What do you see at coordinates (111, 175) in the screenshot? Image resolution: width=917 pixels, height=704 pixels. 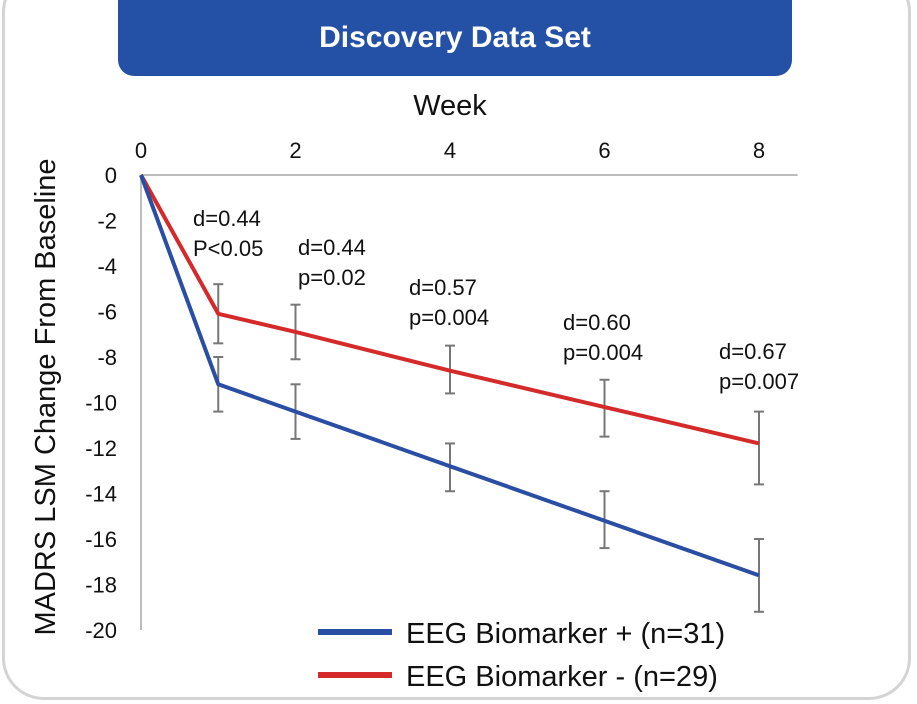 I see `y-tick-label: 0` at bounding box center [111, 175].